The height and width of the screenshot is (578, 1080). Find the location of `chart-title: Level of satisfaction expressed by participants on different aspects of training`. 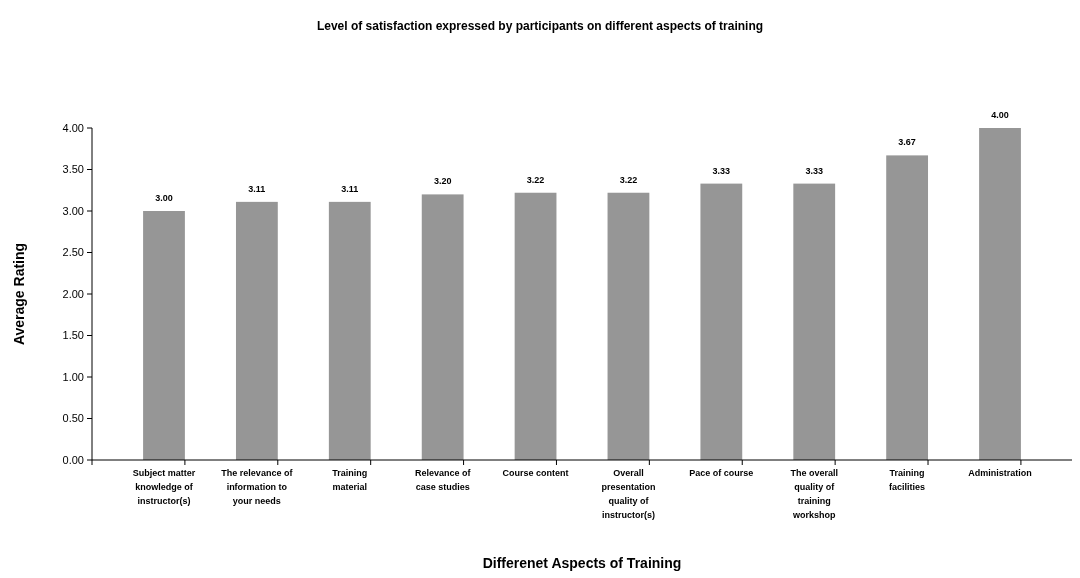

chart-title: Level of satisfaction expressed by participants on different aspects of training is located at coordinates (540, 26).